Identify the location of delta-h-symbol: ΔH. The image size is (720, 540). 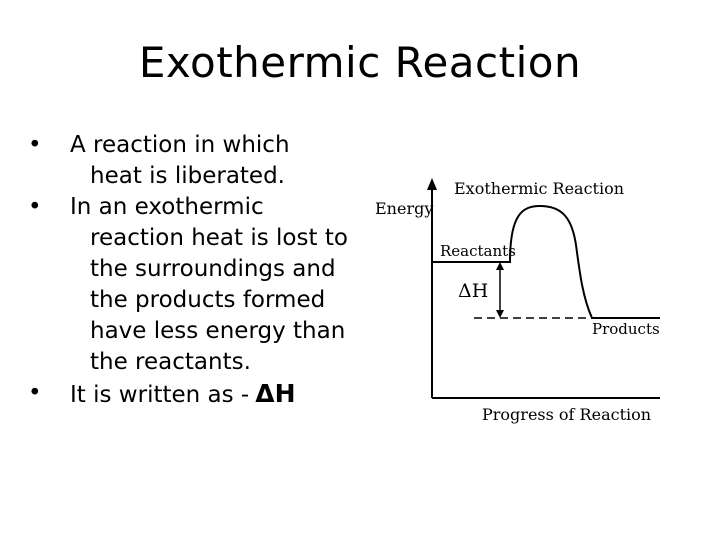
(275, 393).